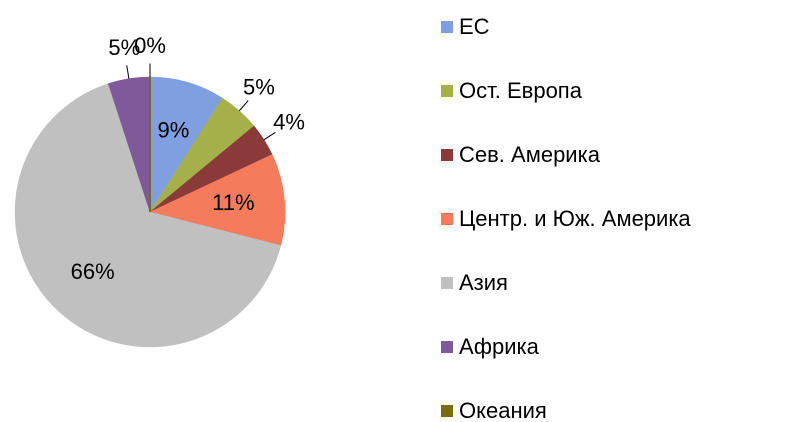 The image size is (789, 422). What do you see at coordinates (499, 346) in the screenshot?
I see `legend-label: Африка` at bounding box center [499, 346].